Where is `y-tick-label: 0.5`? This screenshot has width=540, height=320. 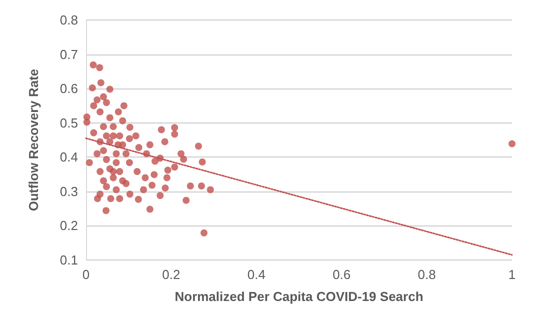
y-tick-label: 0.5 is located at coordinates (69, 122).